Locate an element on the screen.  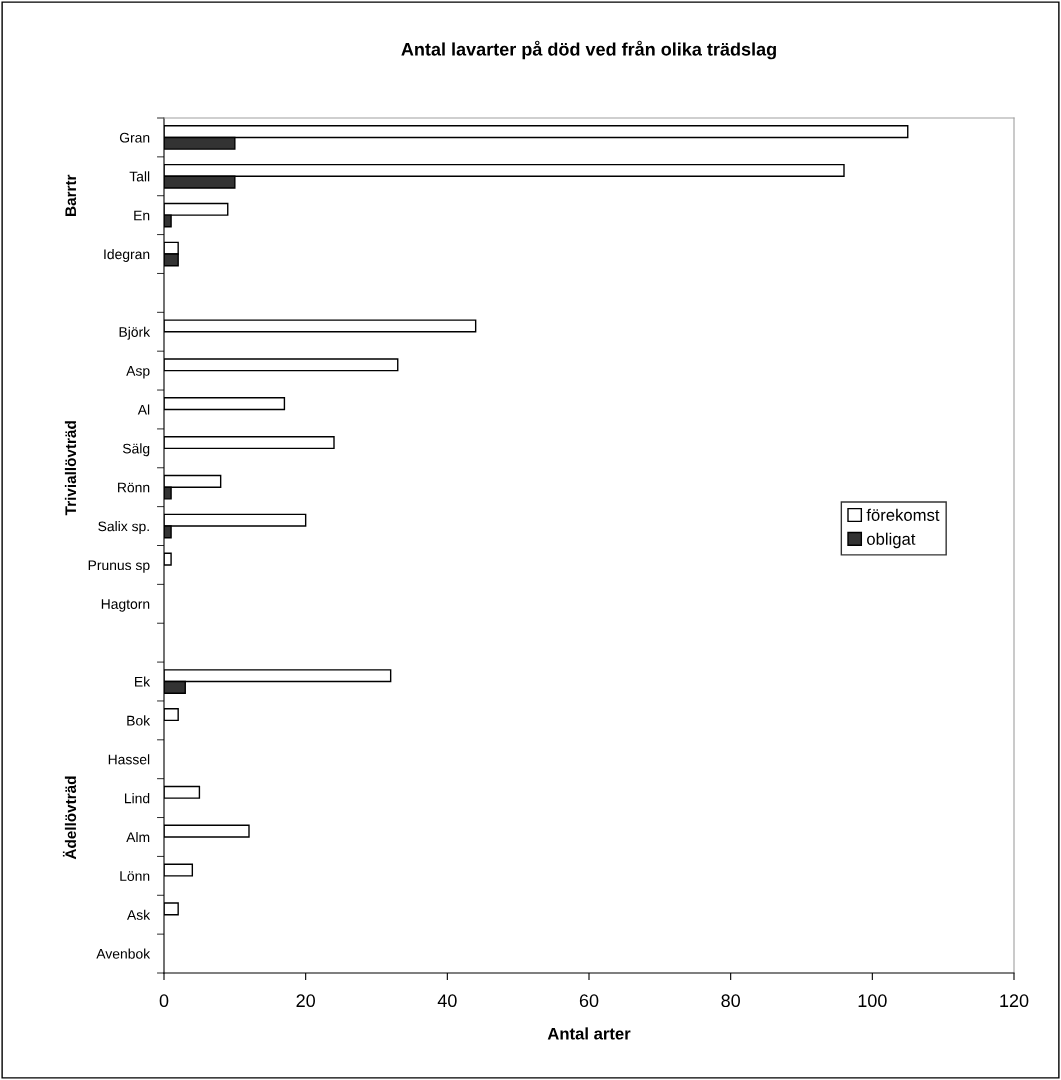
x-tick-label: 80 is located at coordinates (730, 1001).